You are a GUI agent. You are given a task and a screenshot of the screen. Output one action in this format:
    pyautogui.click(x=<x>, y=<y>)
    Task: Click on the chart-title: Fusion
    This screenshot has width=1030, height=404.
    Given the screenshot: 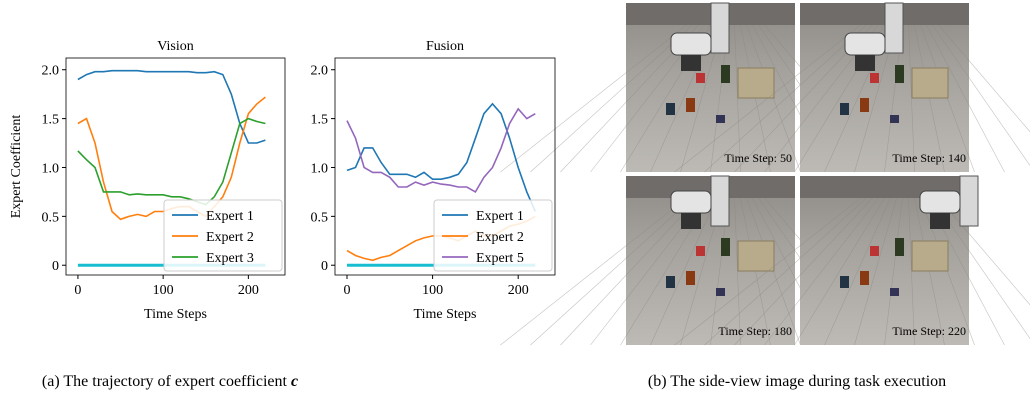 What is the action you would take?
    pyautogui.click(x=445, y=46)
    